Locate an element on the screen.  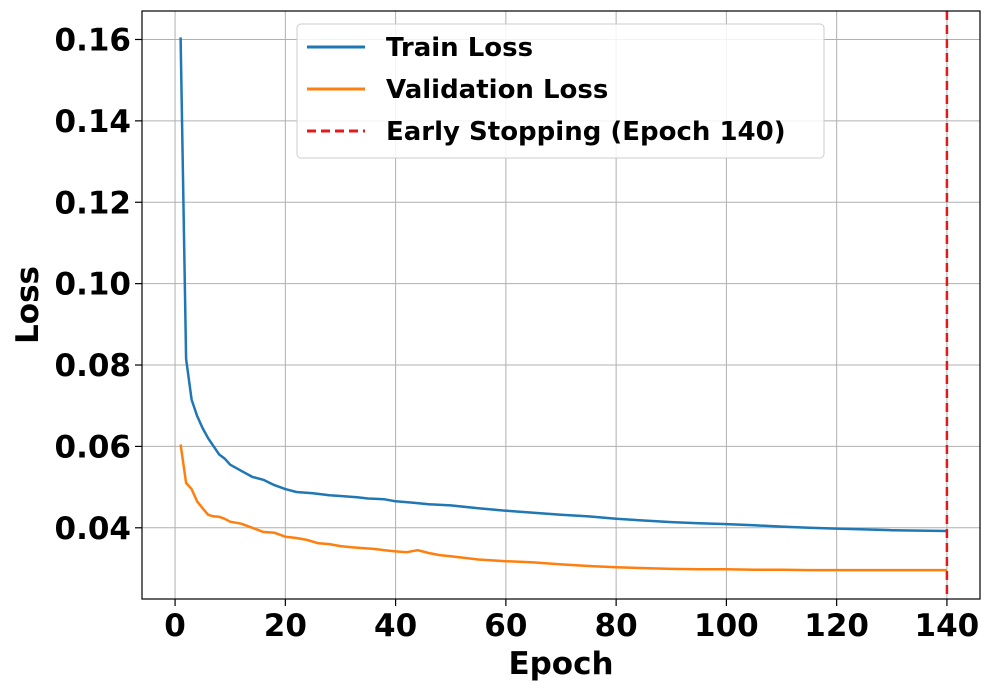
y-tick-label: 0.14 is located at coordinates (93, 122).